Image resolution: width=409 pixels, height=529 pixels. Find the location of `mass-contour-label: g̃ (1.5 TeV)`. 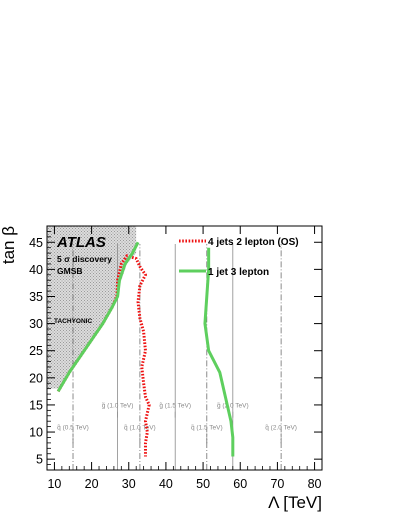

mass-contour-label: g̃ (1.5 TeV) is located at coordinates (175, 406).